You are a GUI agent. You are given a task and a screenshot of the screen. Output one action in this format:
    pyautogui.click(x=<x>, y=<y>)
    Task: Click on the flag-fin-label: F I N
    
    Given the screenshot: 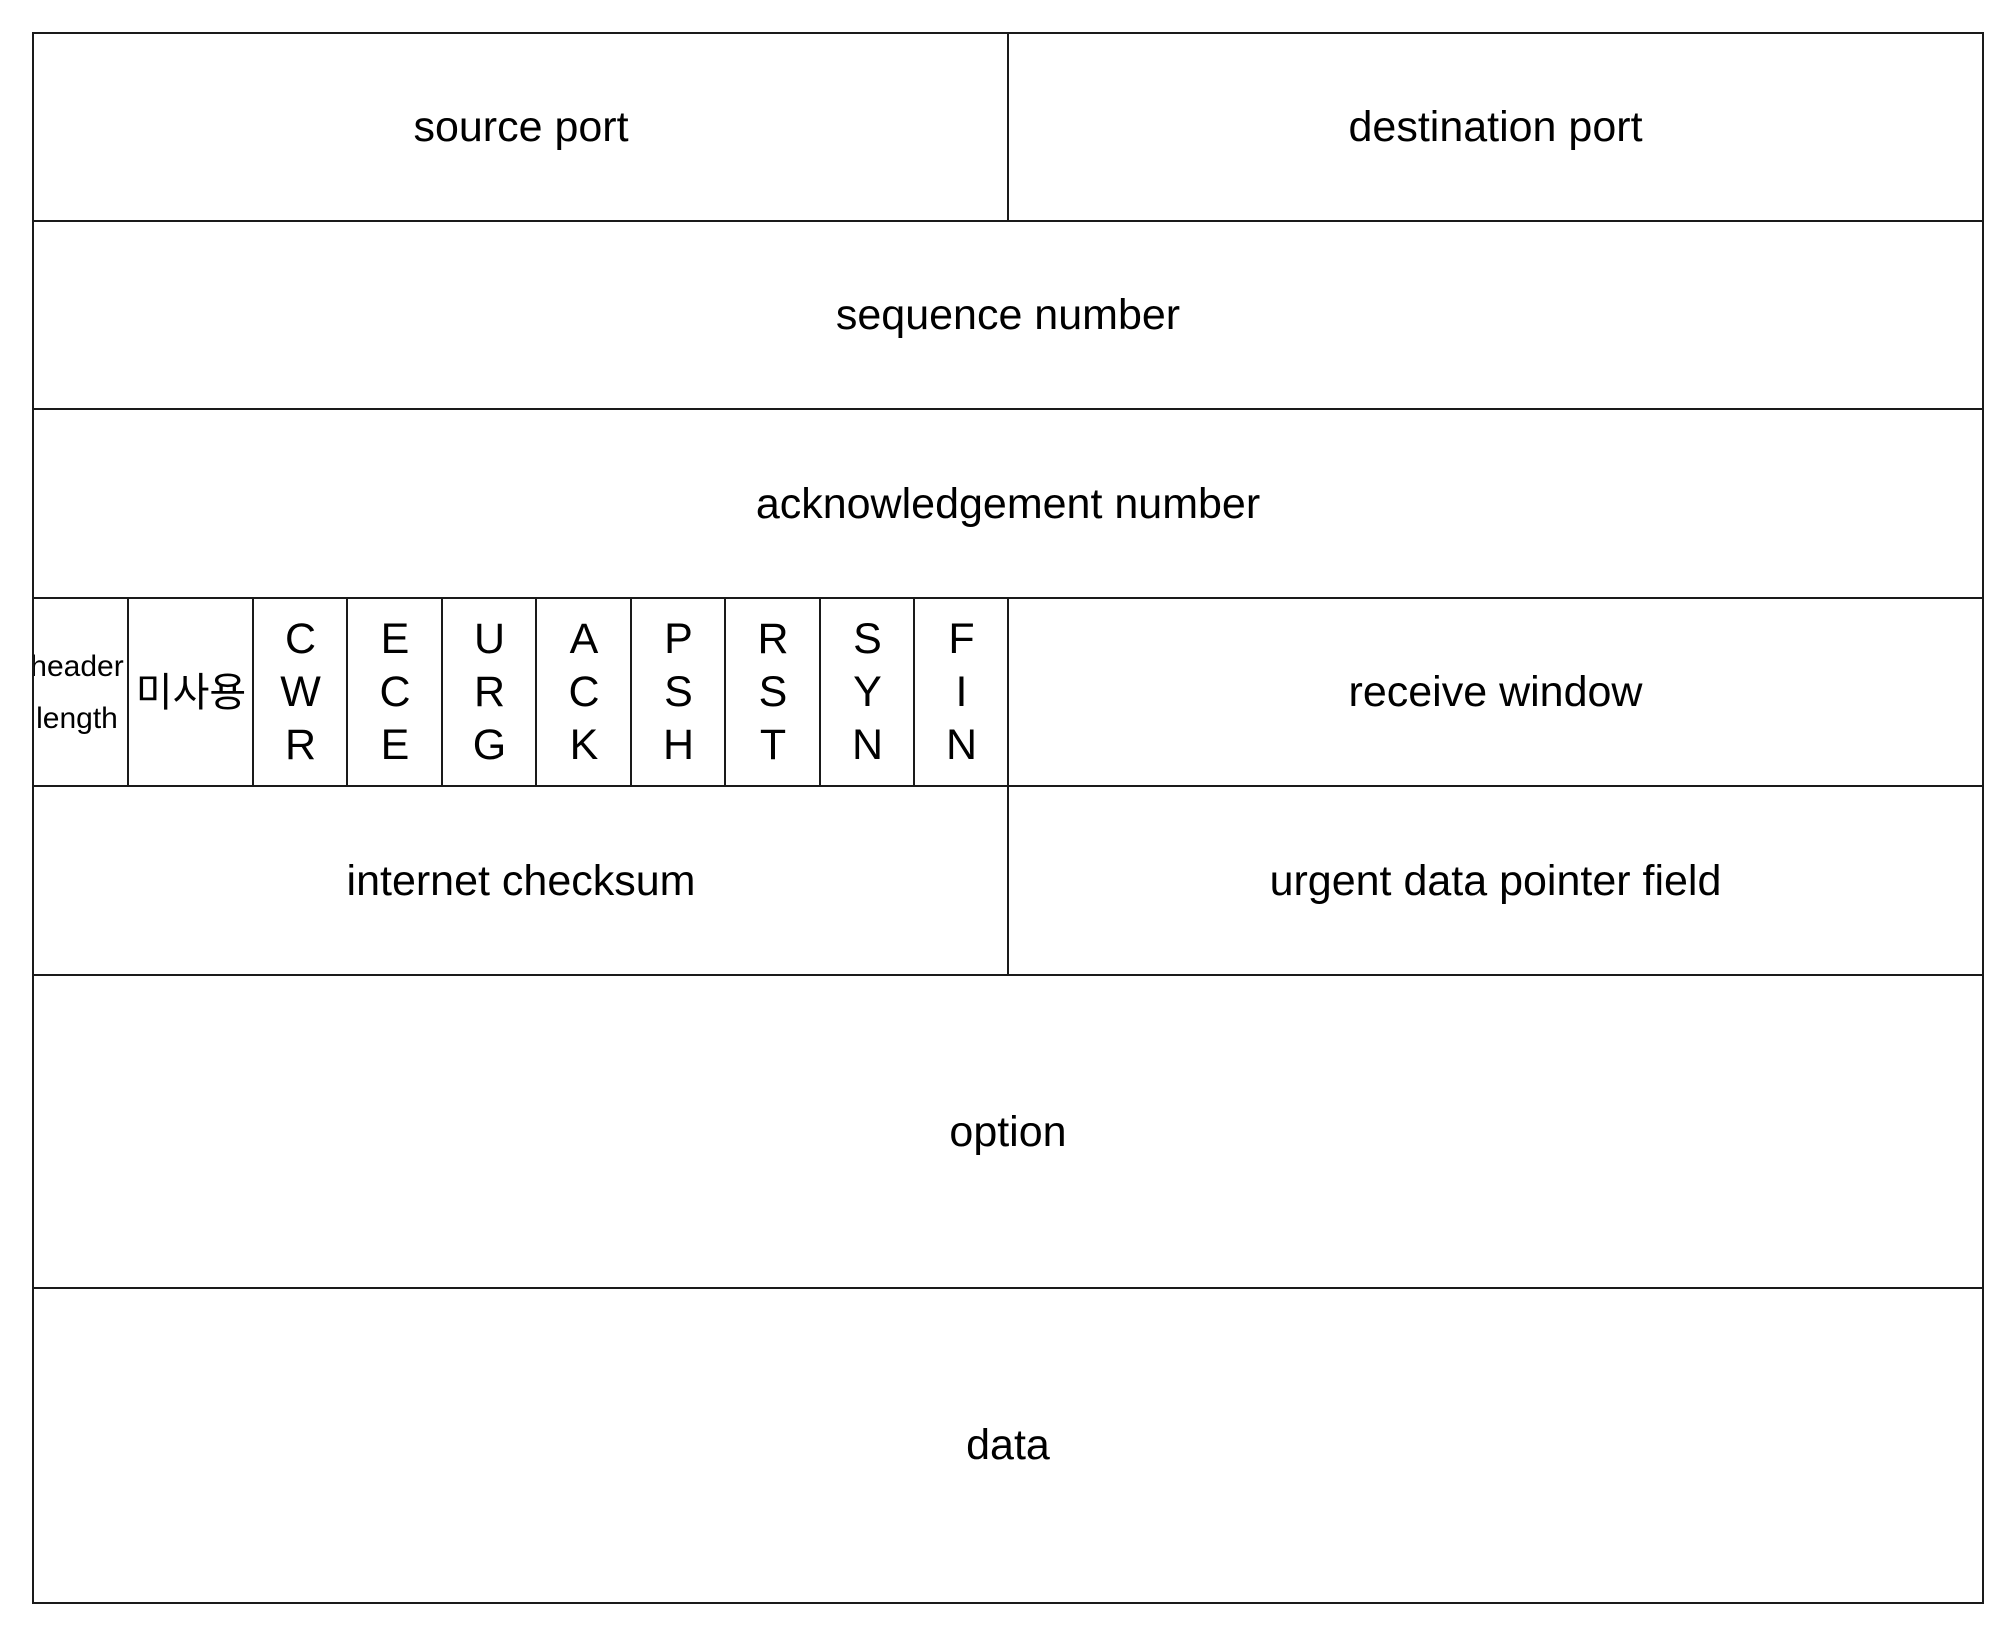 What is the action you would take?
    pyautogui.click(x=961, y=692)
    